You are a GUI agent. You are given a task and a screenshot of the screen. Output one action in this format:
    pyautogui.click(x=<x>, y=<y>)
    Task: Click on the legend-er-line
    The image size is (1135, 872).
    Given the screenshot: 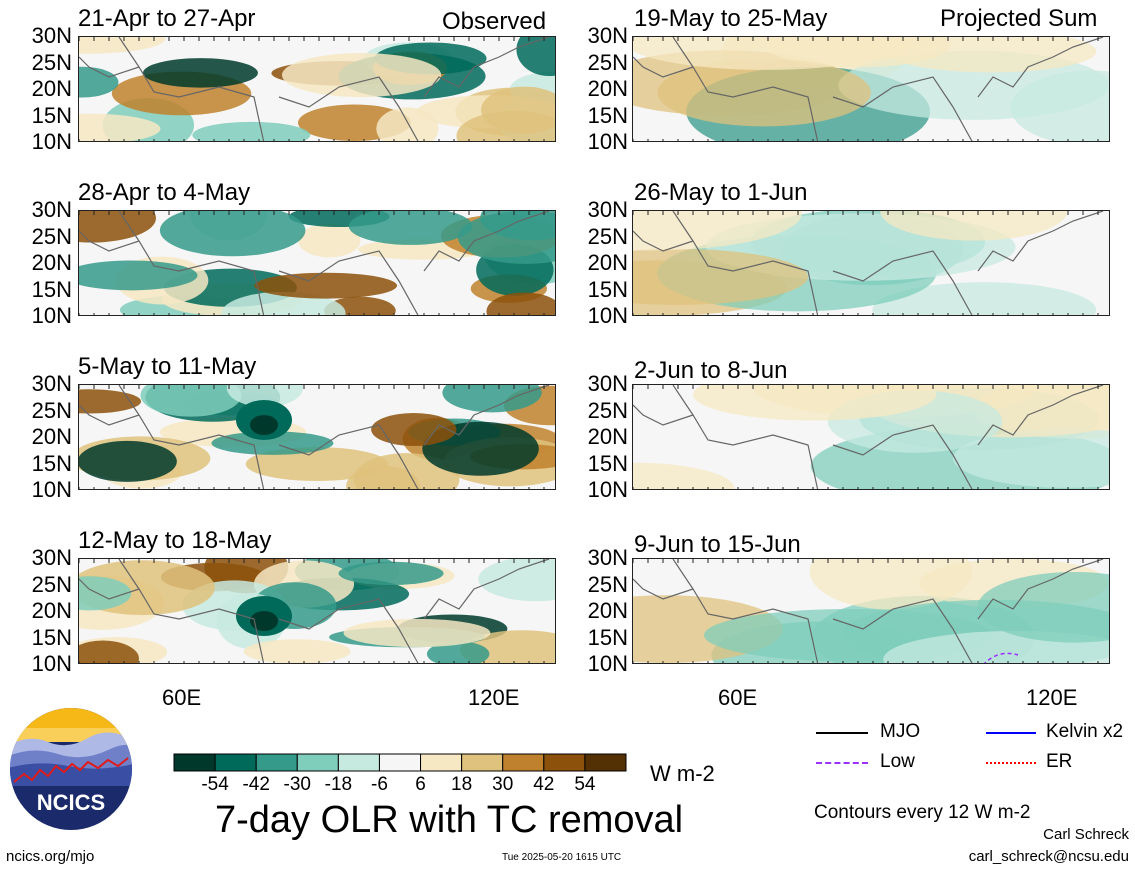 What is the action you would take?
    pyautogui.click(x=1011, y=763)
    